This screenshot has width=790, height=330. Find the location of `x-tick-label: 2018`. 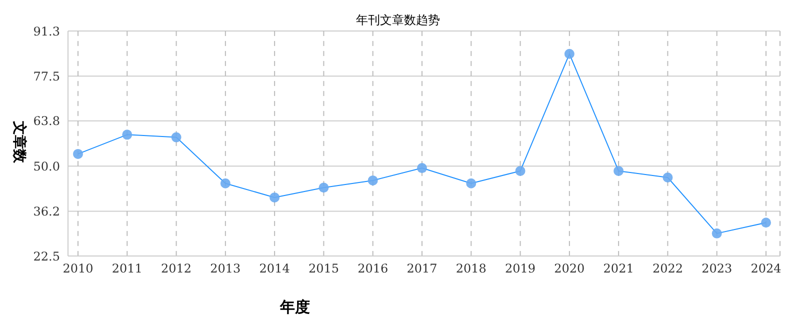

x-tick-label: 2018 is located at coordinates (471, 269).